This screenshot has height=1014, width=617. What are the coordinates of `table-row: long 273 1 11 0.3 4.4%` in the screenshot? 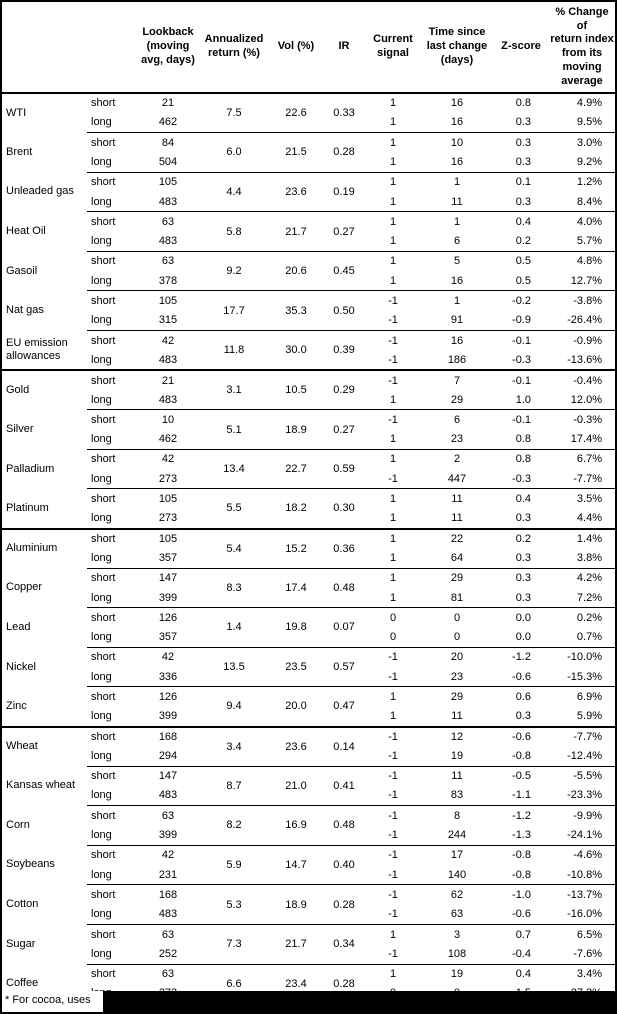 It's located at (308, 519).